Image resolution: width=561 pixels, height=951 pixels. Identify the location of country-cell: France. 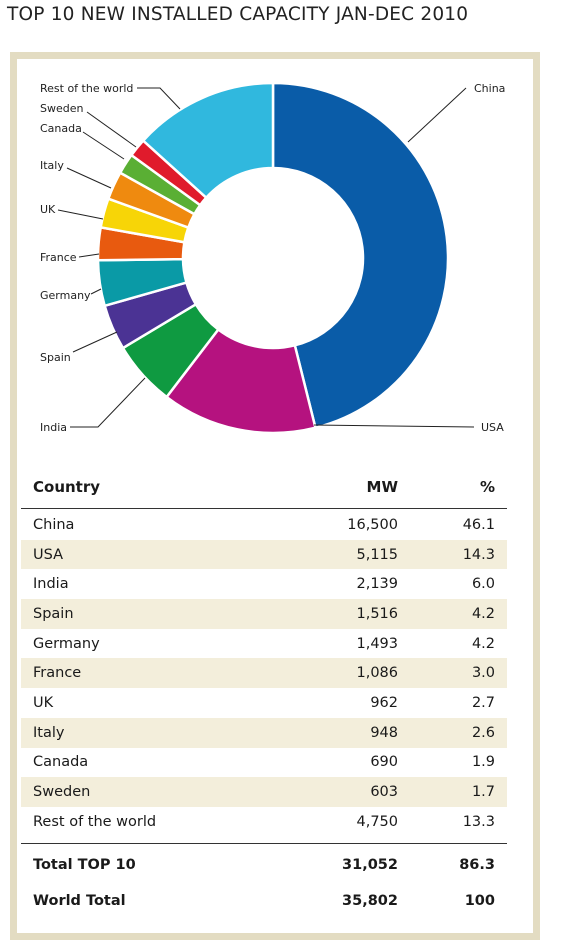
(57, 673).